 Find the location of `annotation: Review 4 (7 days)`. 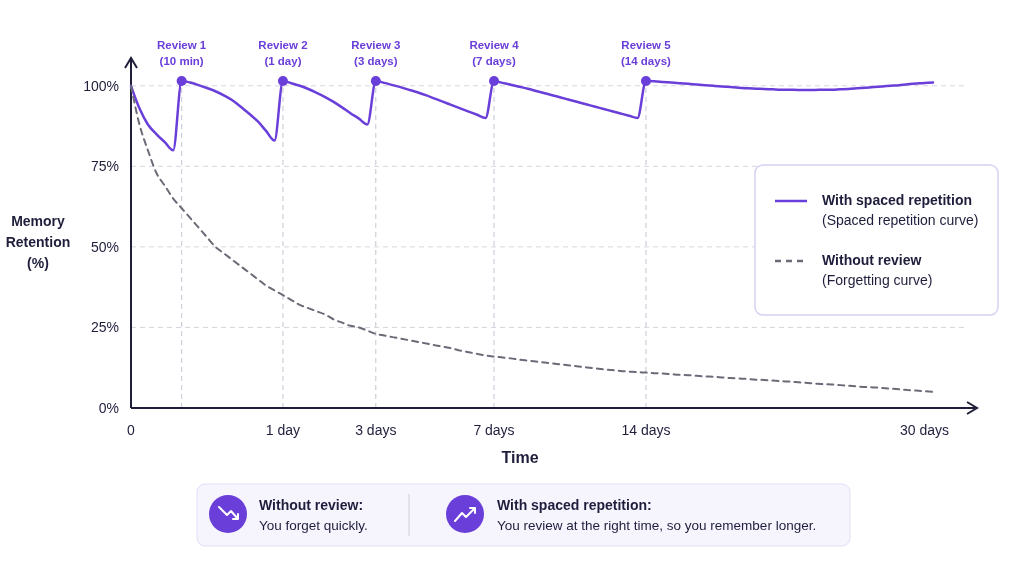

annotation: Review 4 (7 days) is located at coordinates (494, 53).